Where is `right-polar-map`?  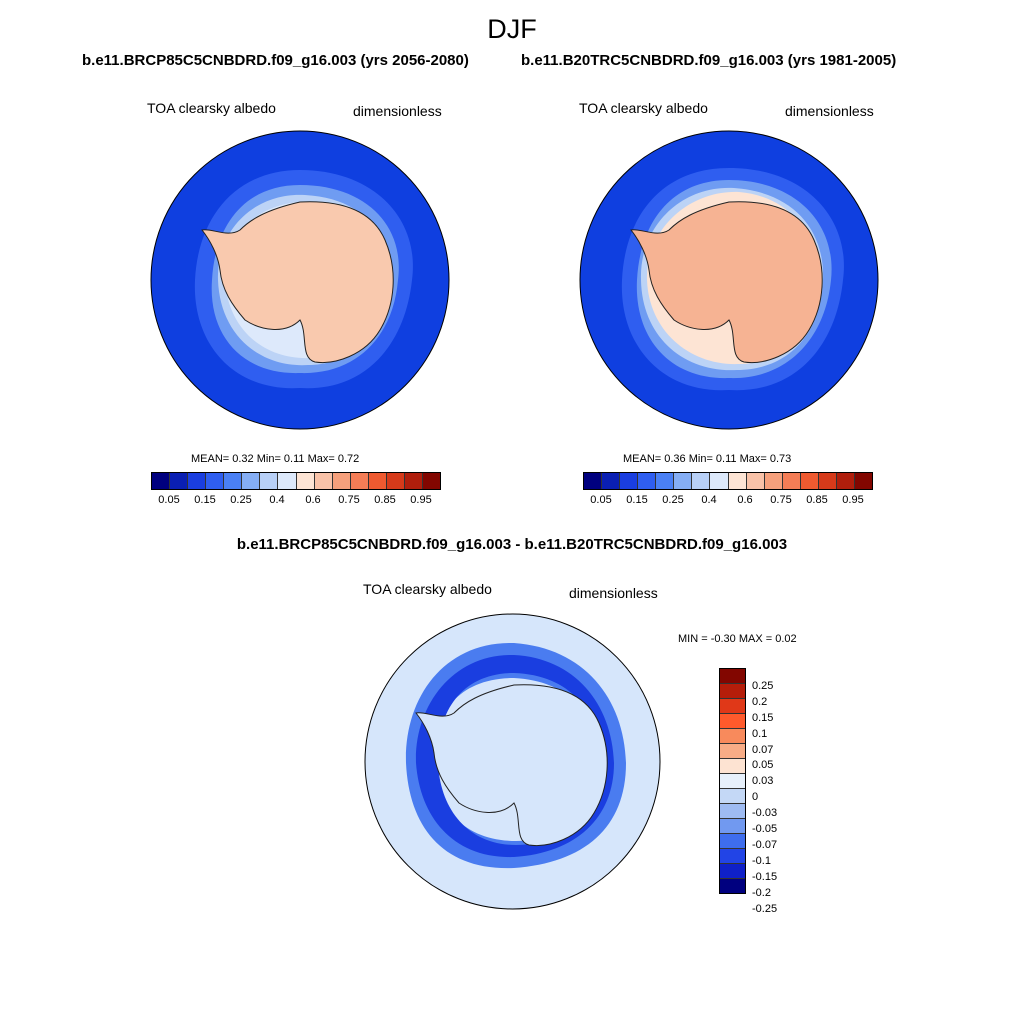 right-polar-map is located at coordinates (729, 280).